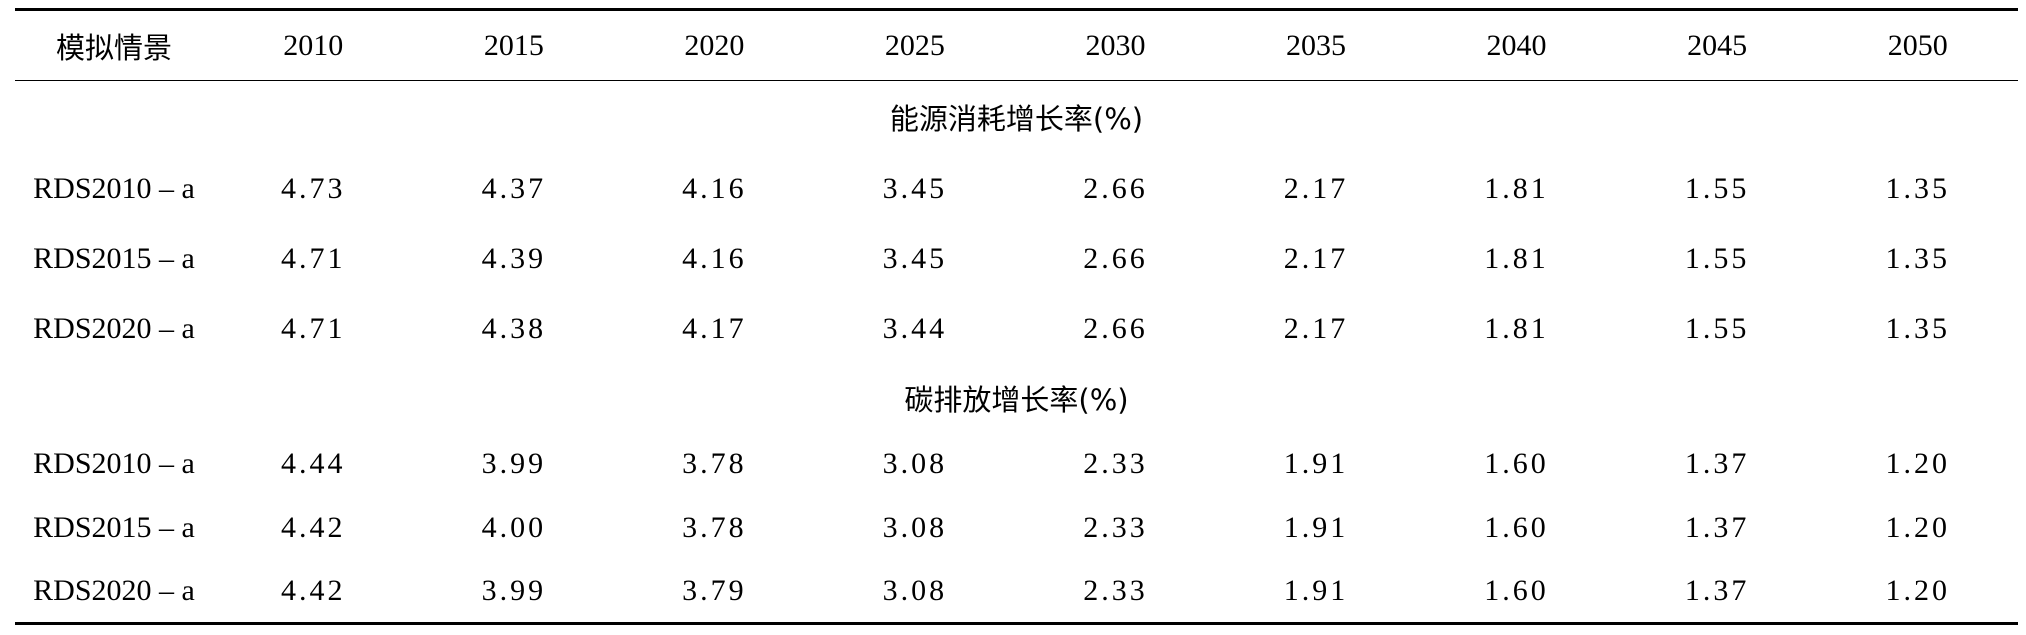 This screenshot has width=2026, height=635. What do you see at coordinates (313, 45) in the screenshot?
I see `year-column-header: 2010` at bounding box center [313, 45].